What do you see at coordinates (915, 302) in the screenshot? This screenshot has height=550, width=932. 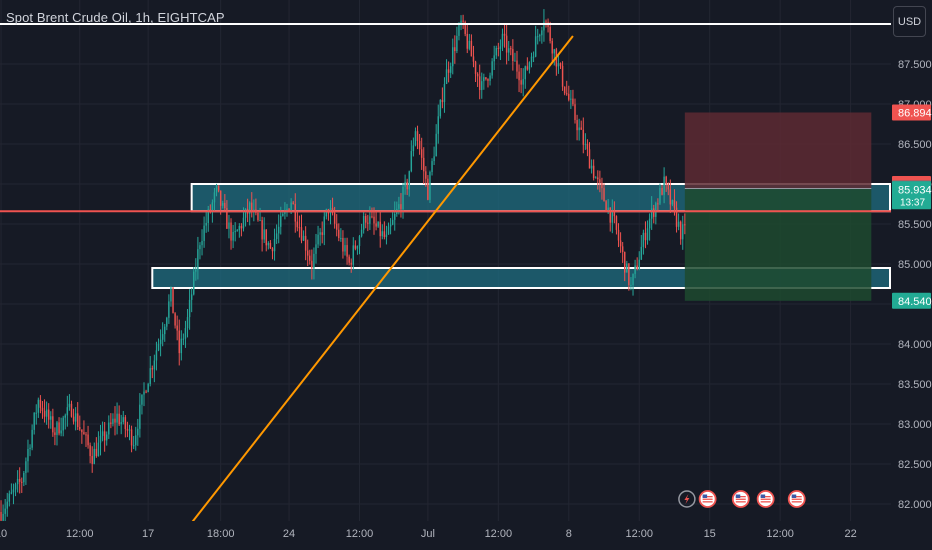 I see `target-label: 84.540` at bounding box center [915, 302].